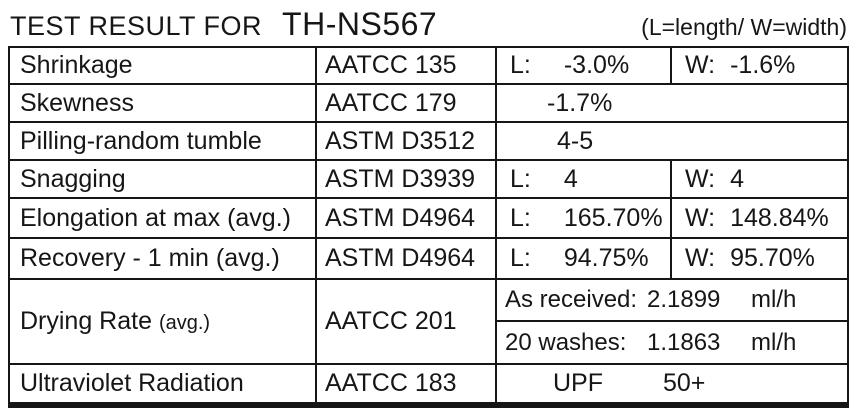 The width and height of the screenshot is (856, 418). Describe the element at coordinates (684, 299) in the screenshot. I see `condition-value: 2.1899` at that location.